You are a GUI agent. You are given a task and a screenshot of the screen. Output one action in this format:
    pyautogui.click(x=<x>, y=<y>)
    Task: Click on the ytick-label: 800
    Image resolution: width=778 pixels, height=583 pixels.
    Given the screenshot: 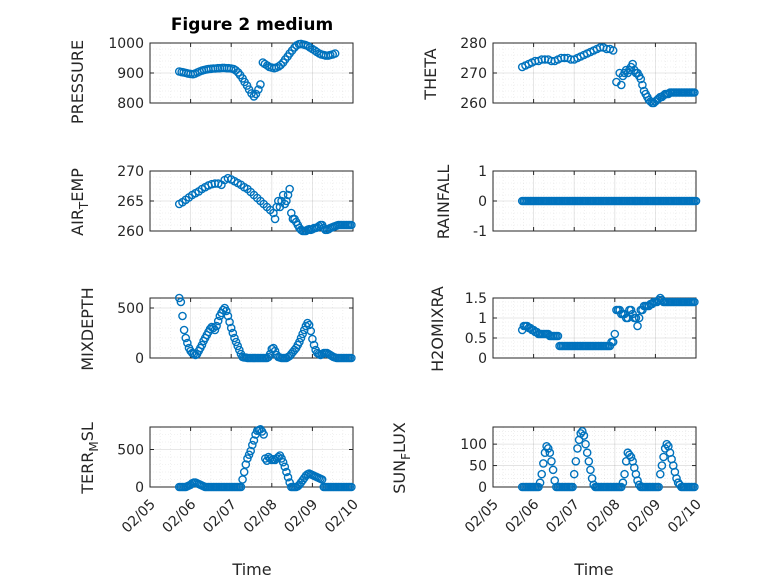 What is the action you would take?
    pyautogui.click(x=130, y=104)
    